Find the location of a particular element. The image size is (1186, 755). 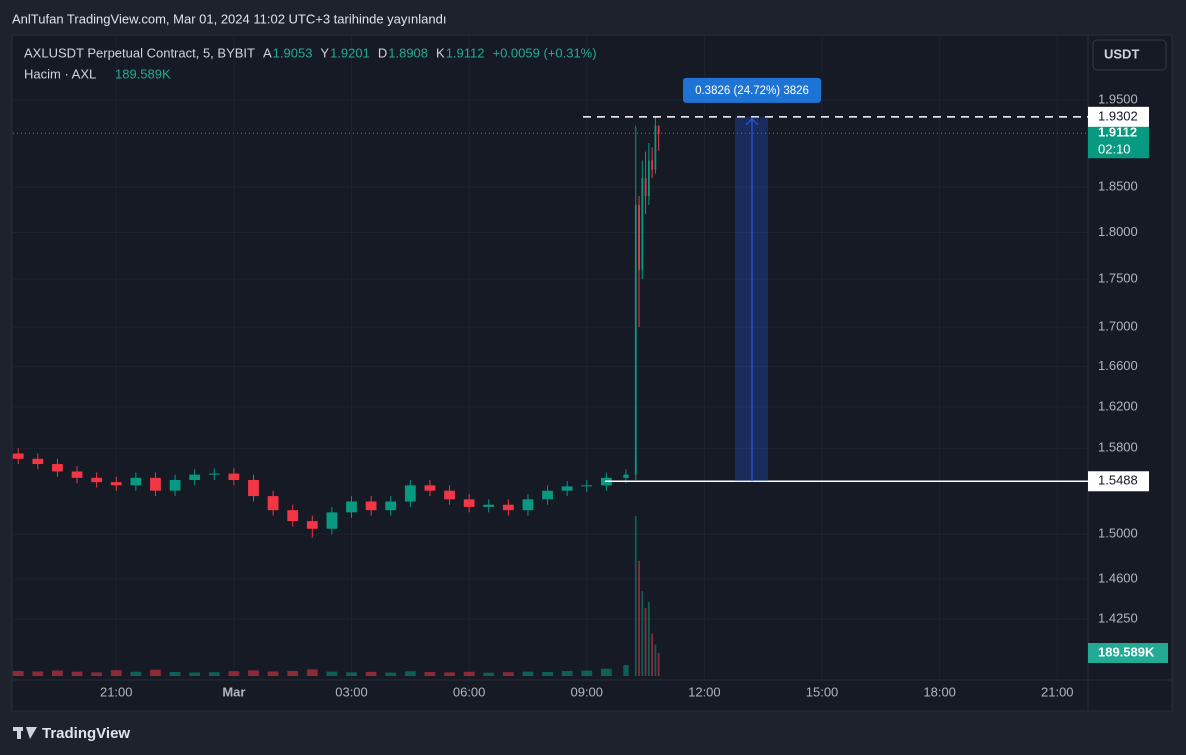

measure-label-box is located at coordinates (752, 90).